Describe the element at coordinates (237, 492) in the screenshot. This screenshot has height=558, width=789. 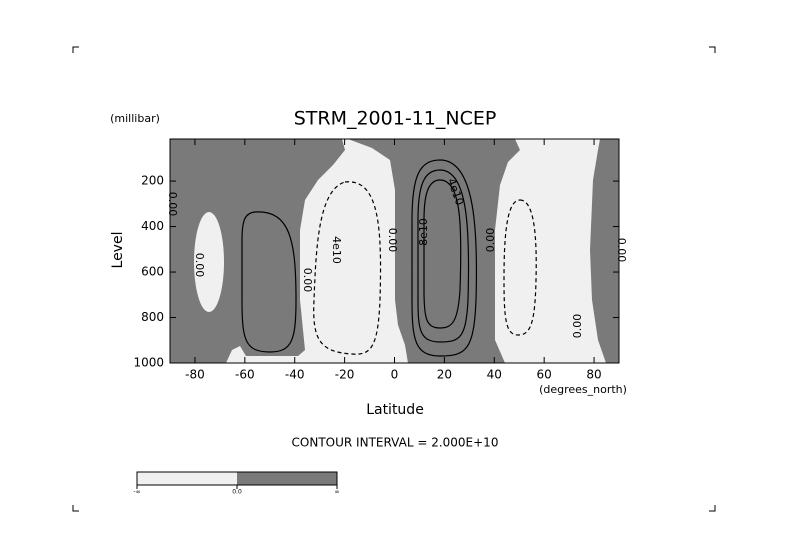
I see `colorbar-label: 0.0` at that location.